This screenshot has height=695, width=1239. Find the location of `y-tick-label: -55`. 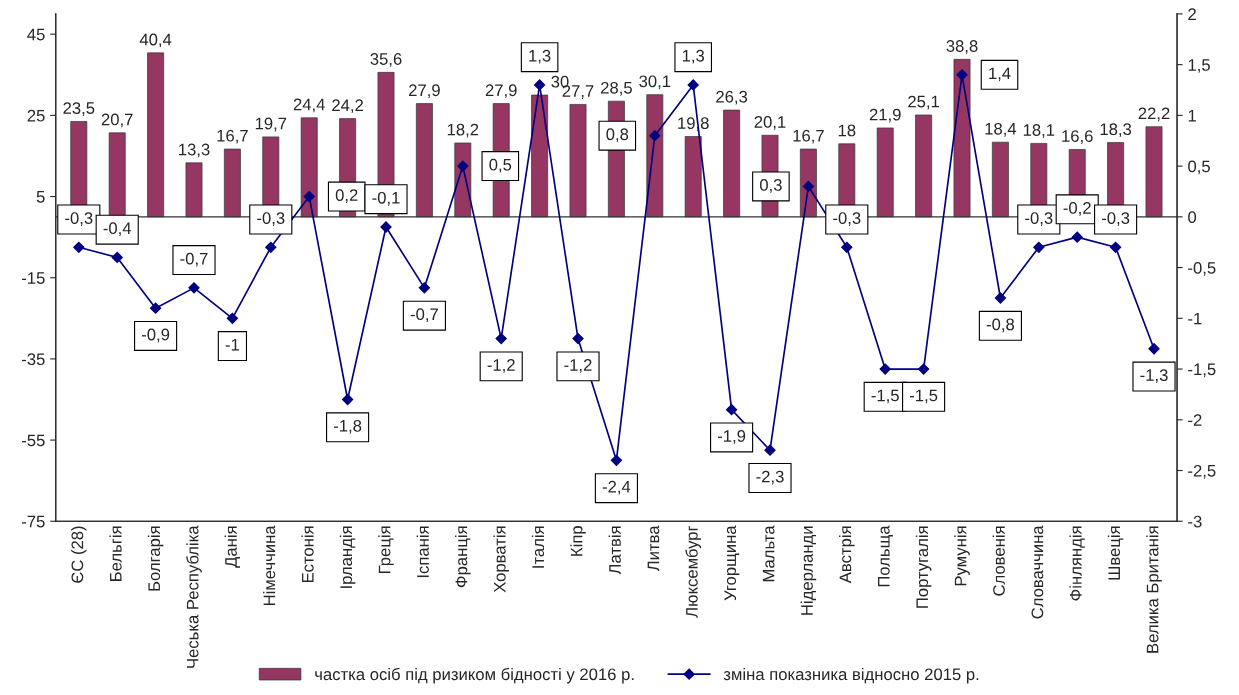

y-tick-label: -55 is located at coordinates (33, 440).